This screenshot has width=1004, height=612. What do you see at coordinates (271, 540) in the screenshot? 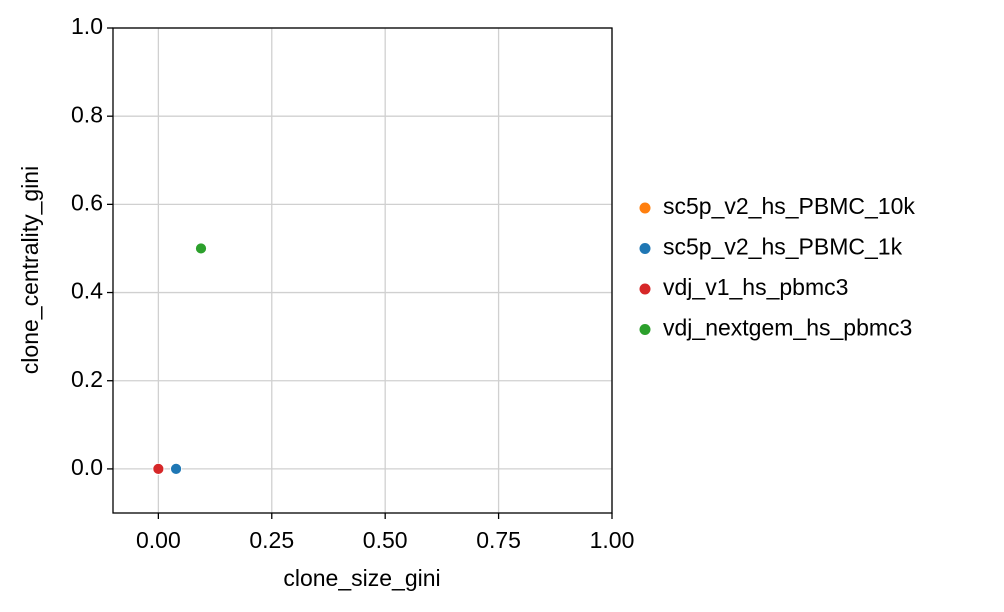
I see `x-tick-label: 0.25` at bounding box center [271, 540].